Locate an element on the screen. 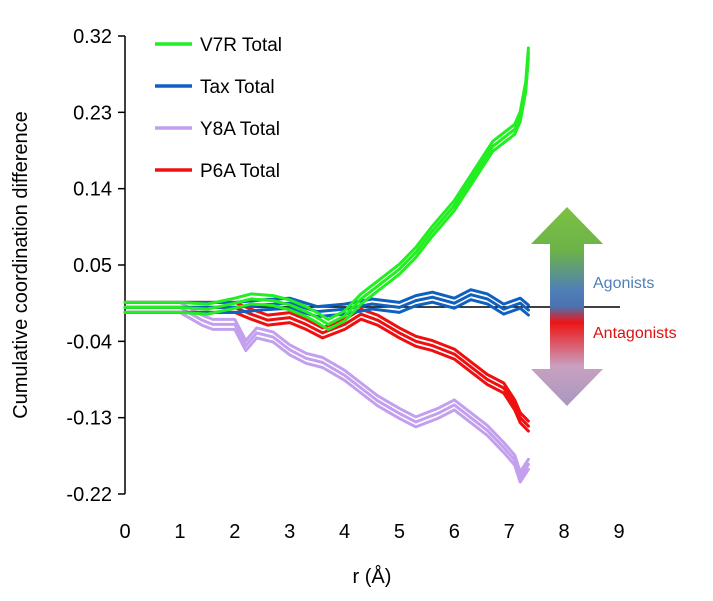  double-arrow-icon is located at coordinates (567, 306).